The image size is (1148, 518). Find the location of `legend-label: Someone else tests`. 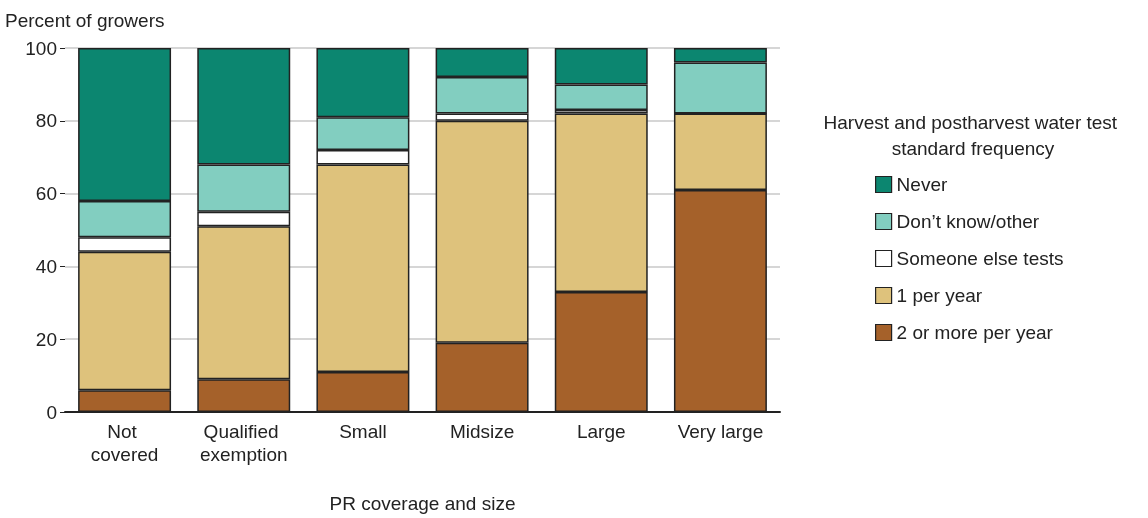

legend-label: Someone else tests is located at coordinates (980, 258).